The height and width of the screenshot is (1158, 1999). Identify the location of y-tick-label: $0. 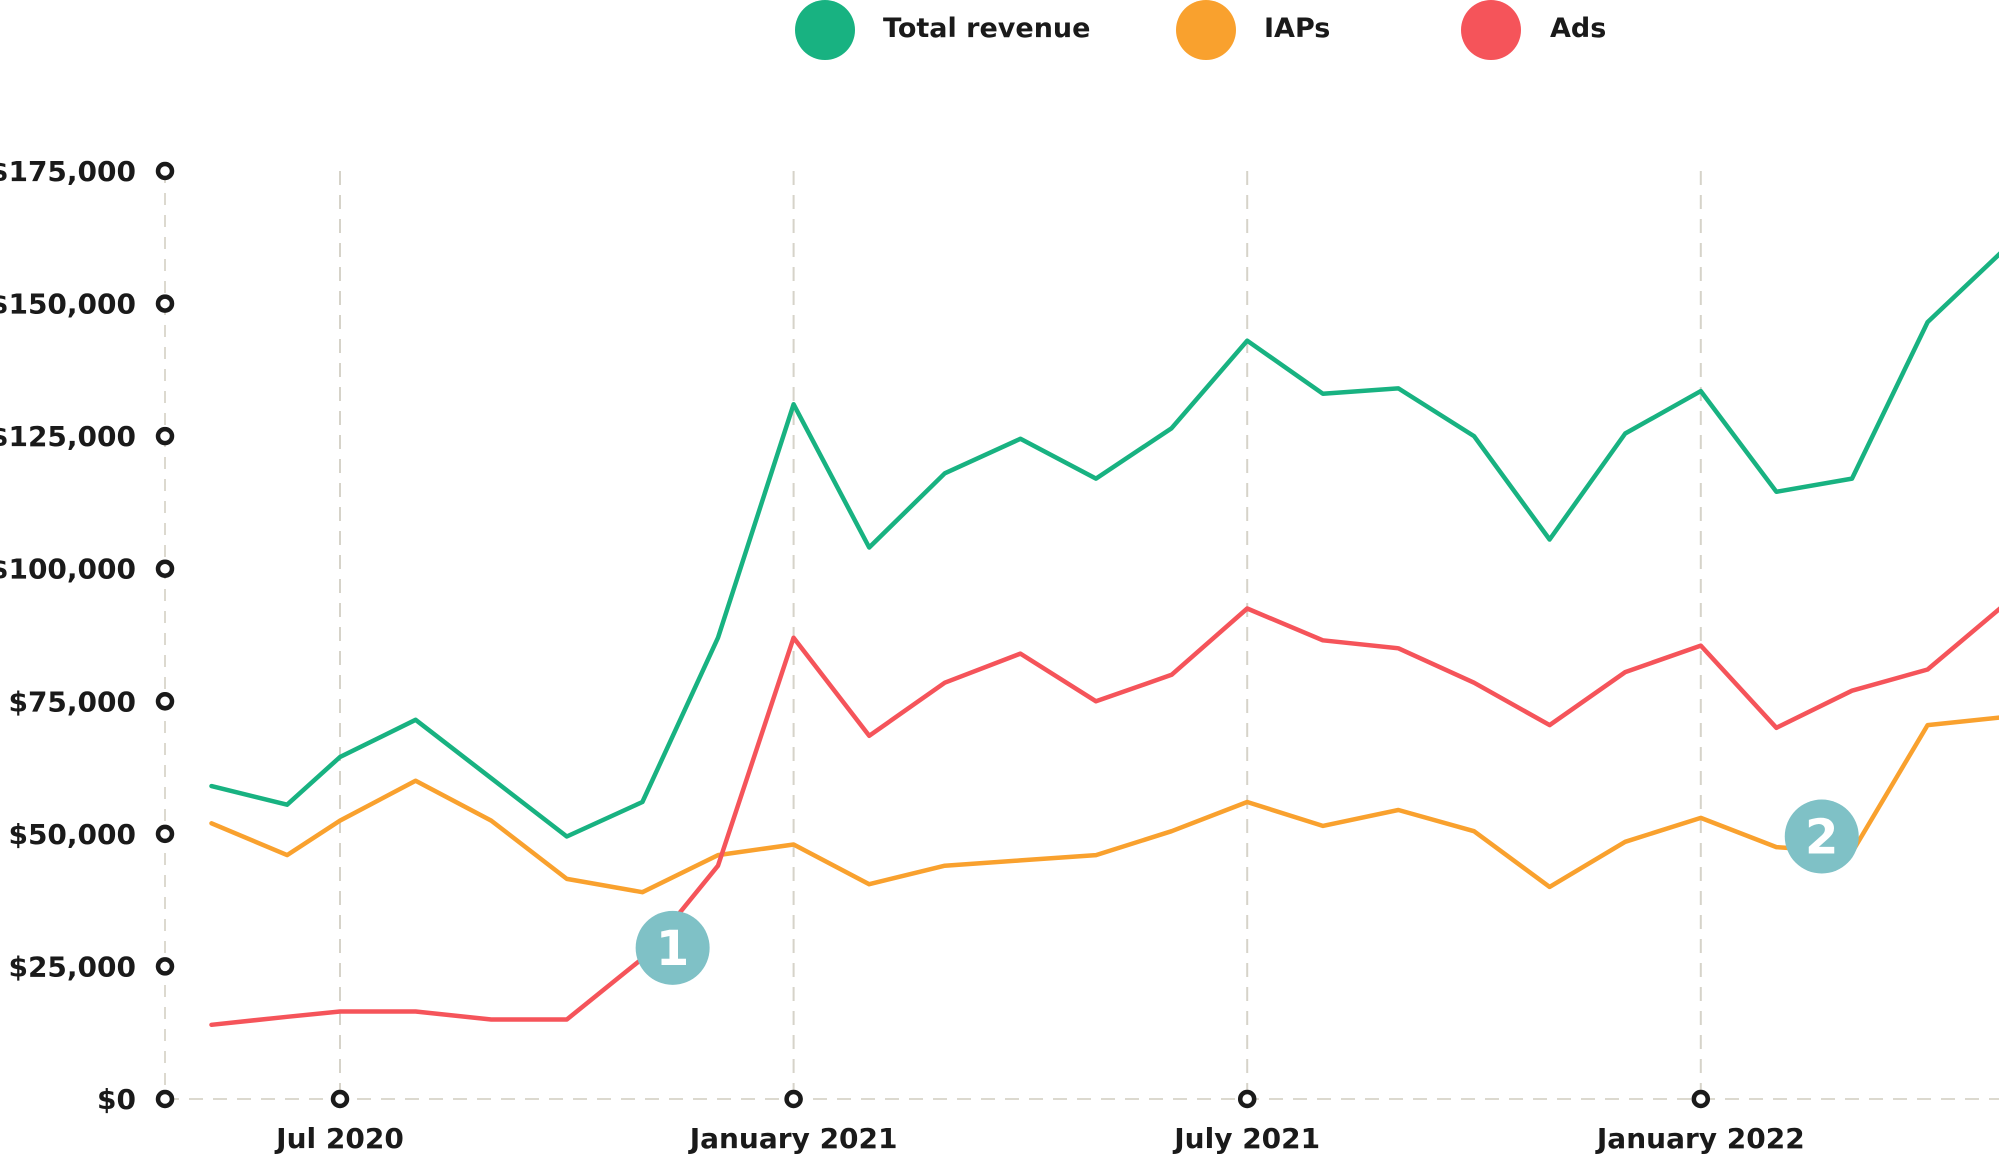
(116, 1099).